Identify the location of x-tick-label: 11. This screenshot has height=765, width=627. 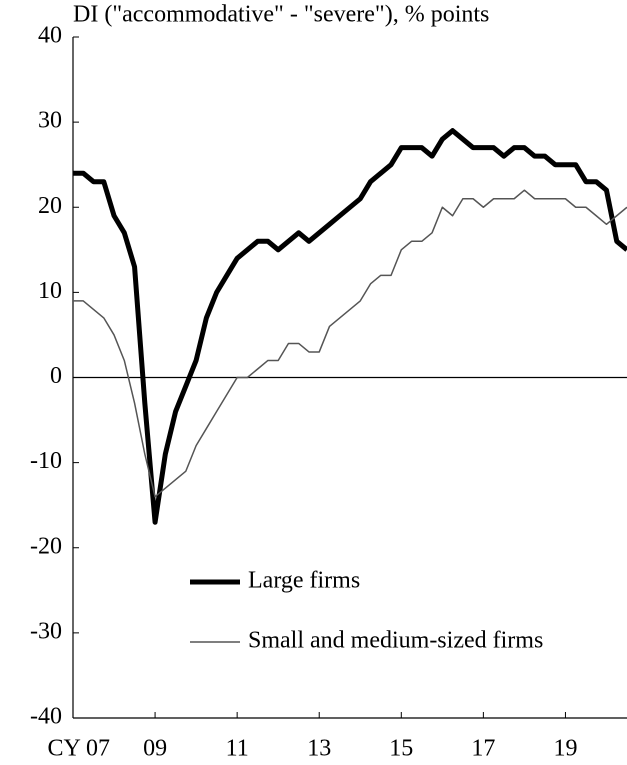
(237, 749).